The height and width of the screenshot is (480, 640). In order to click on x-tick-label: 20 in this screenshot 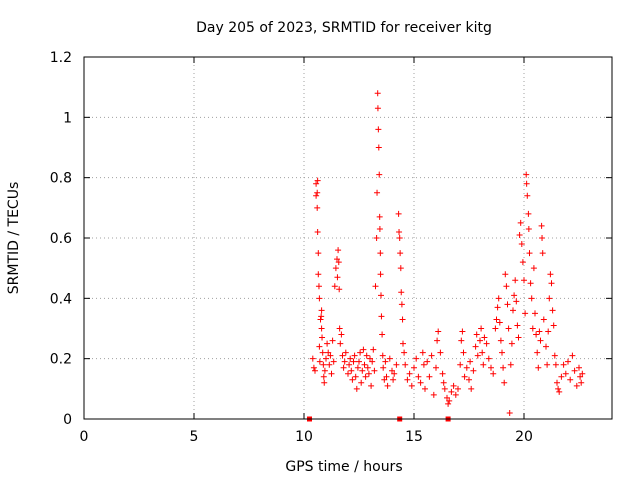, I will do `click(524, 437)`.